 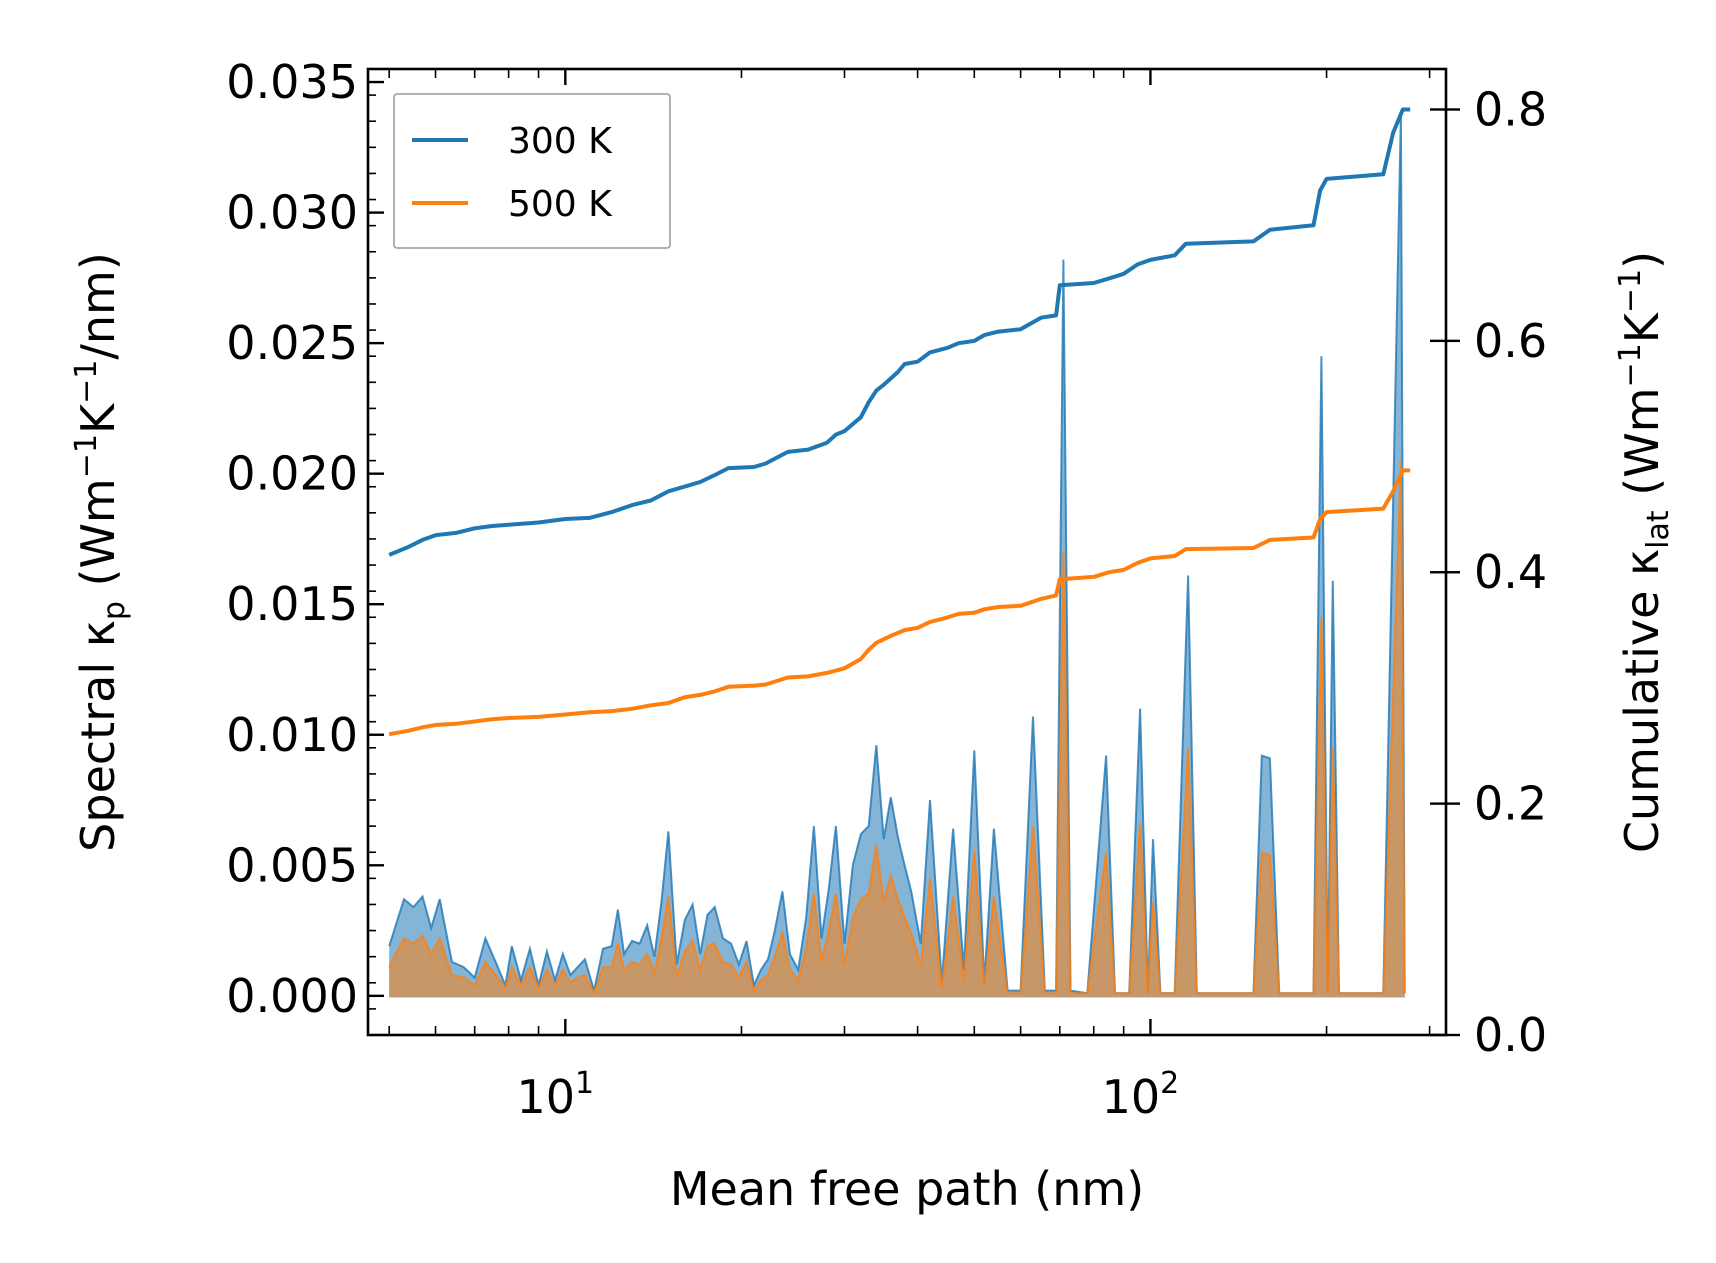 I want to click on y-left-label-mid: (Wm, so click(x=98, y=539).